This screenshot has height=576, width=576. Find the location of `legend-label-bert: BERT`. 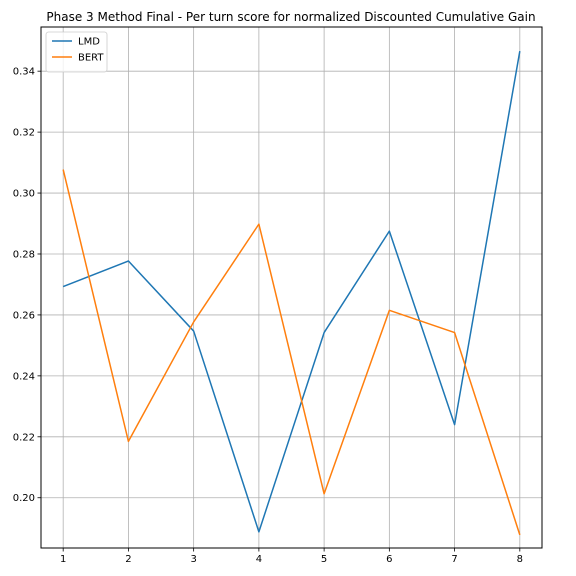

legend-label-bert: BERT is located at coordinates (91, 58).